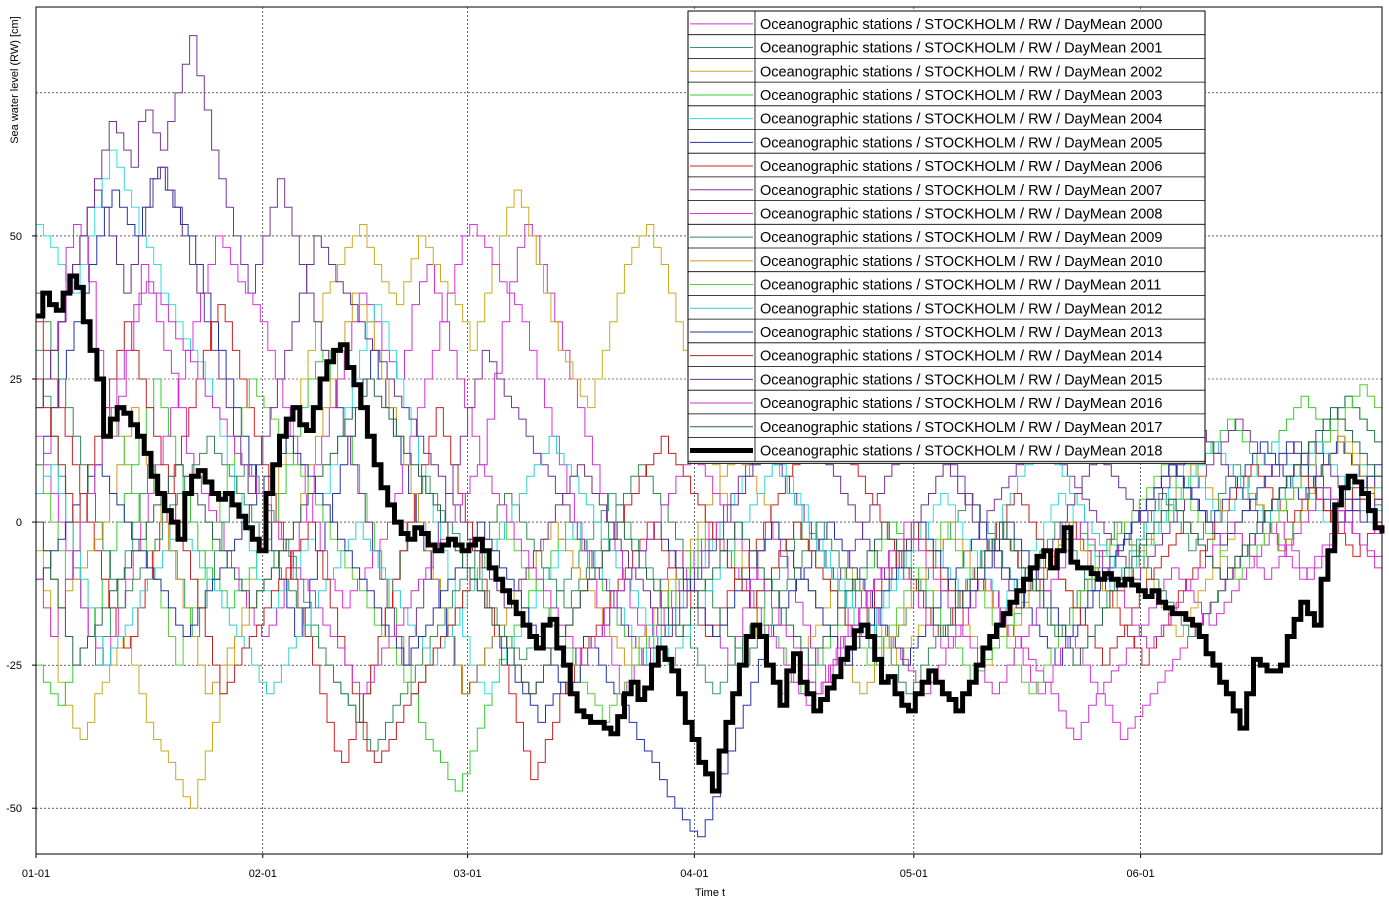  I want to click on x-tick-label: 03-01, so click(468, 874).